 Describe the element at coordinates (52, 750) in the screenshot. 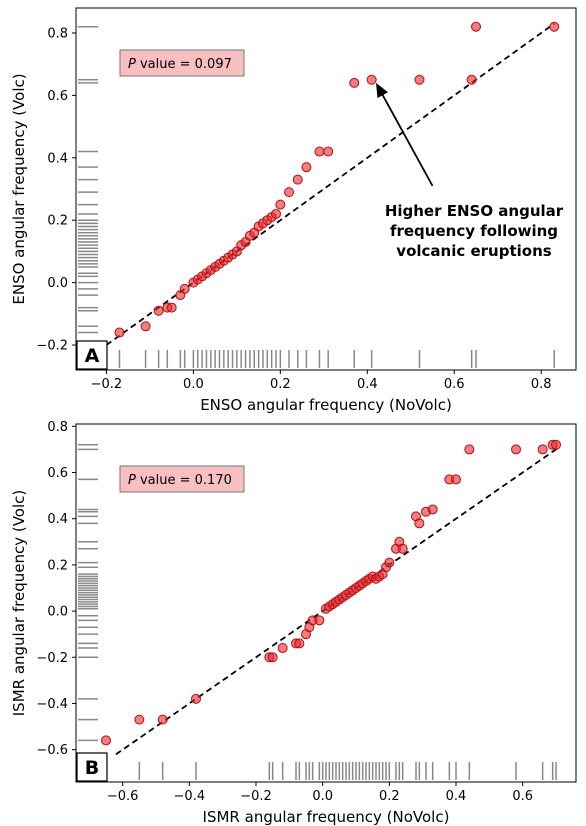

I see `y-tick-label: −0.6` at that location.